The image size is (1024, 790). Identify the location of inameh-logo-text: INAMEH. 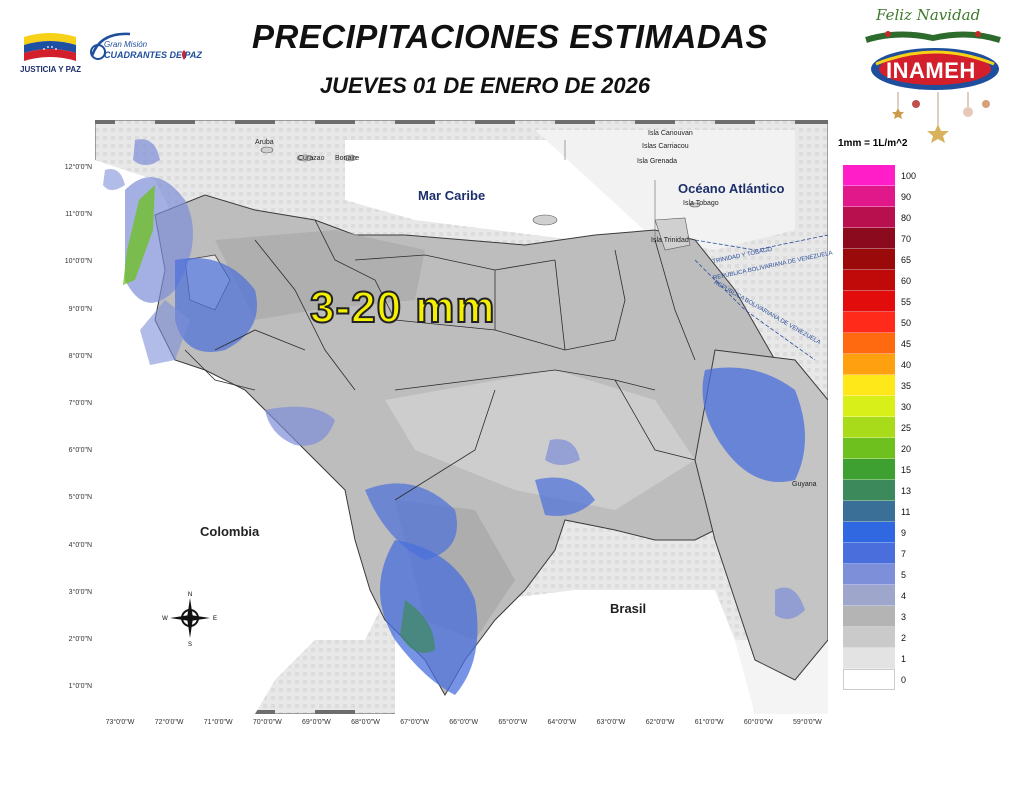
(931, 70).